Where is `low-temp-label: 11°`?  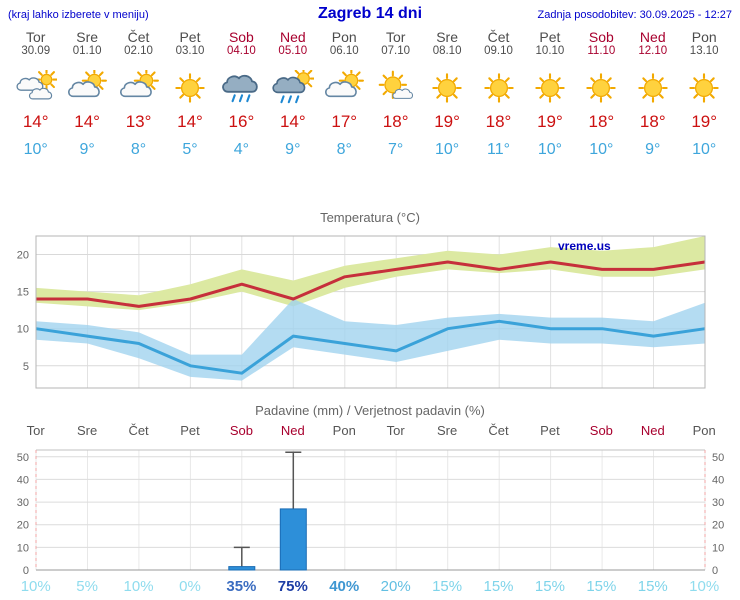
low-temp-label: 11° is located at coordinates (499, 149).